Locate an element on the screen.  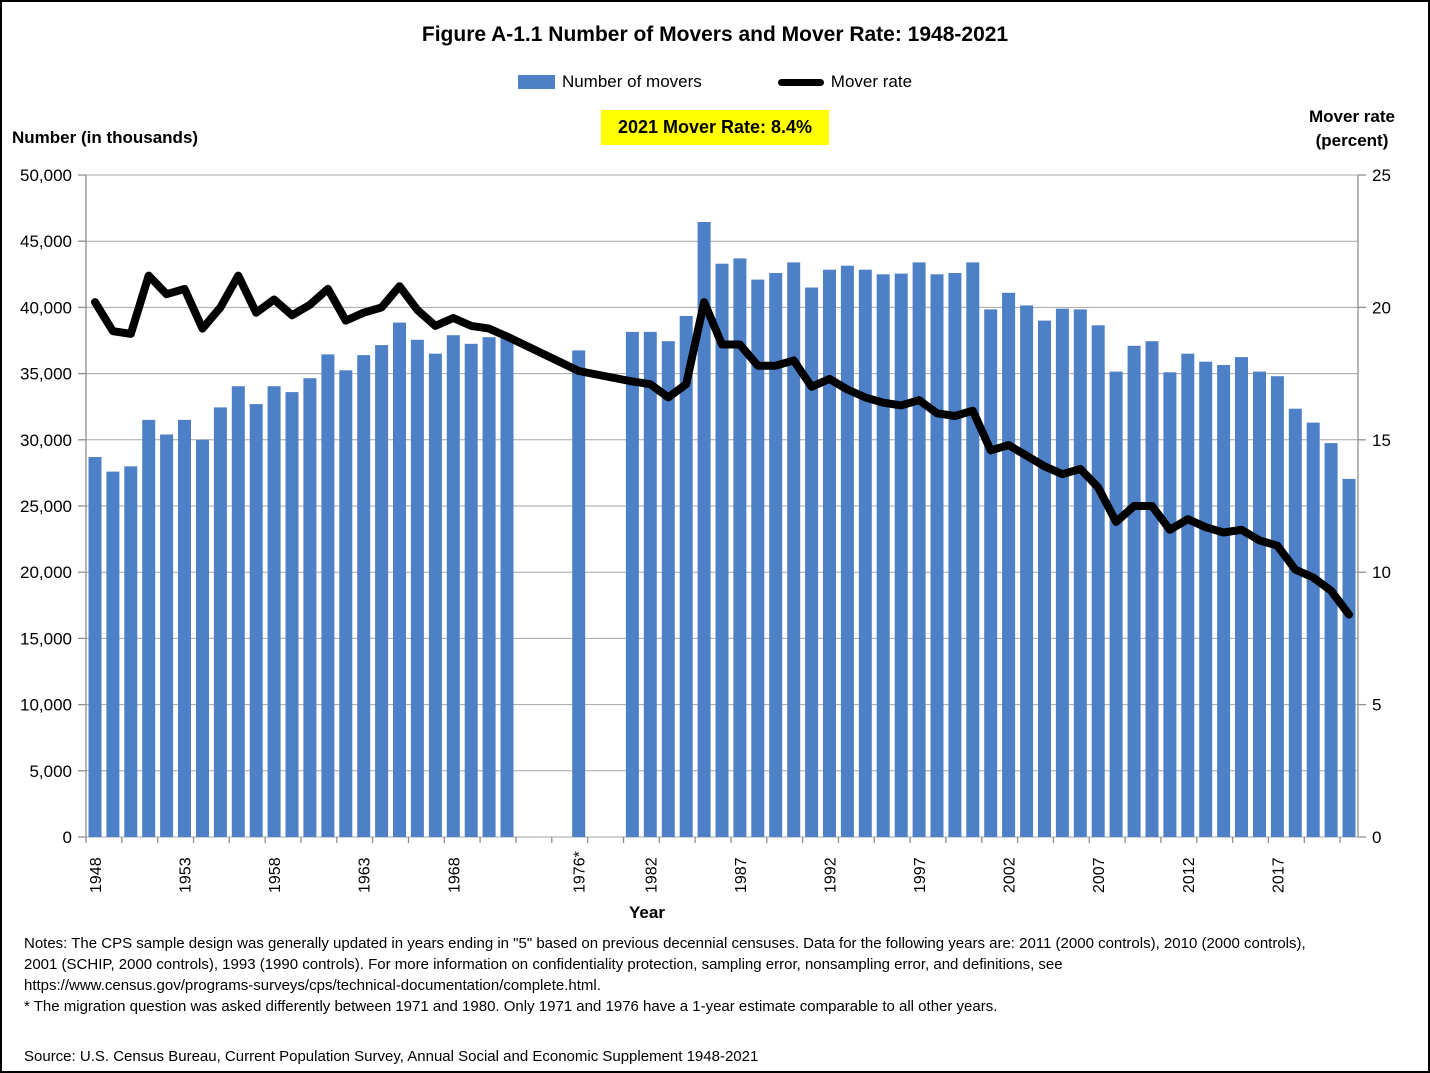
bar-2001 is located at coordinates (991, 573).